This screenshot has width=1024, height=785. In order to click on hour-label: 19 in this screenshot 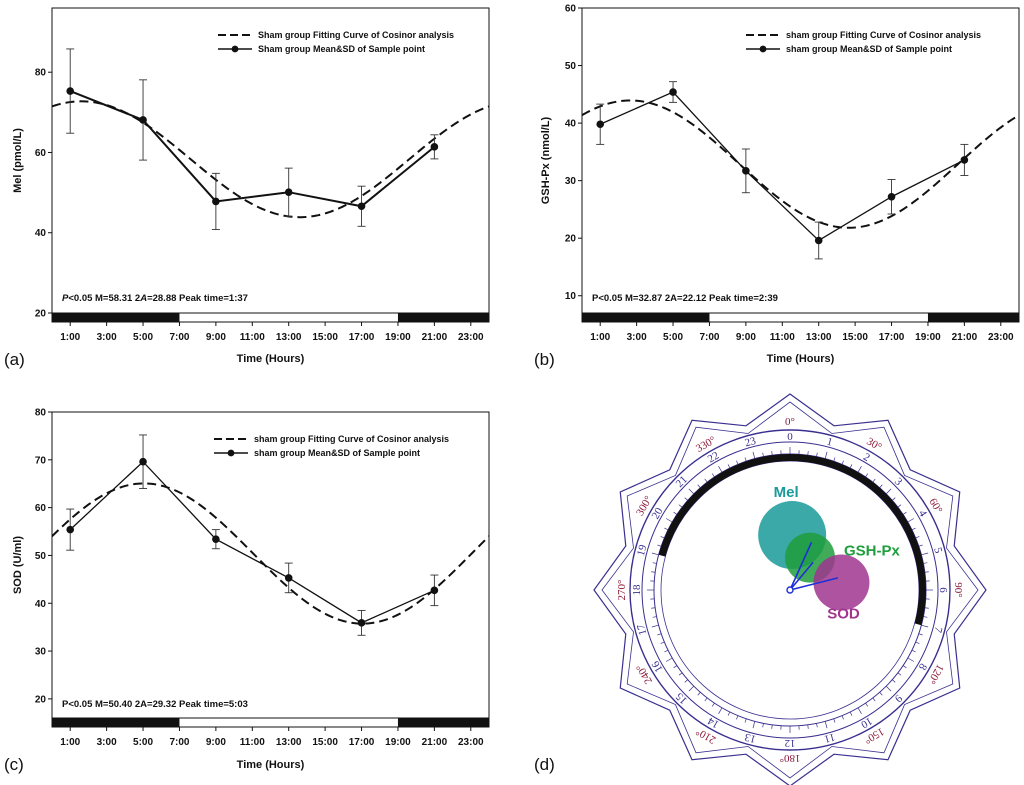, I will do `click(642, 550)`.